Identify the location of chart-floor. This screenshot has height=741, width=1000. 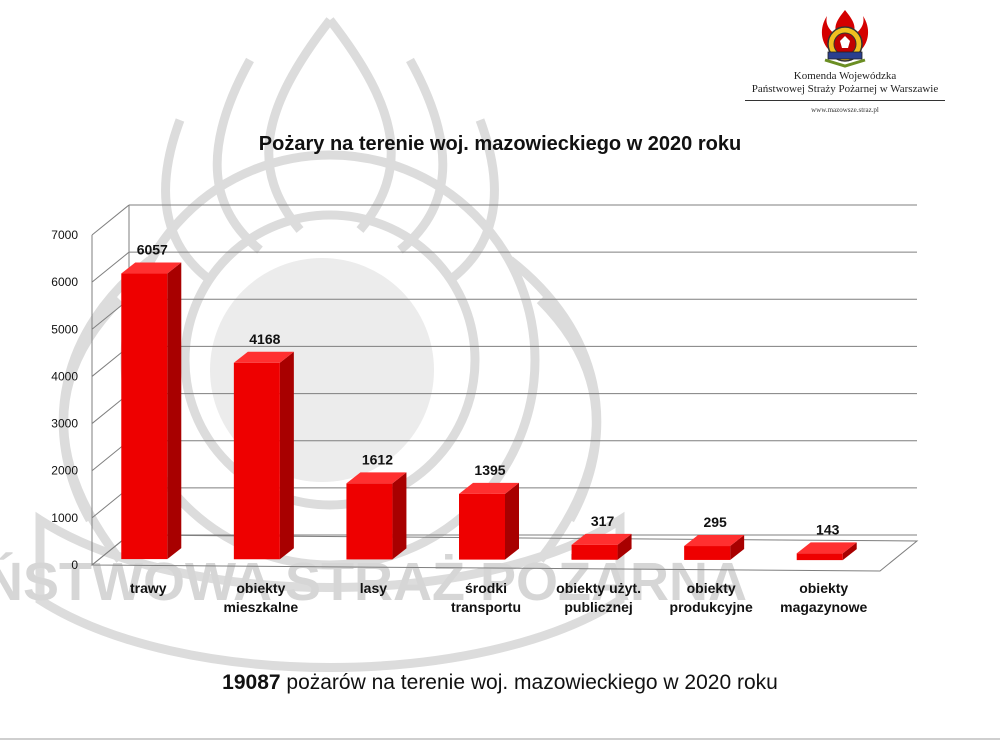
(504, 553).